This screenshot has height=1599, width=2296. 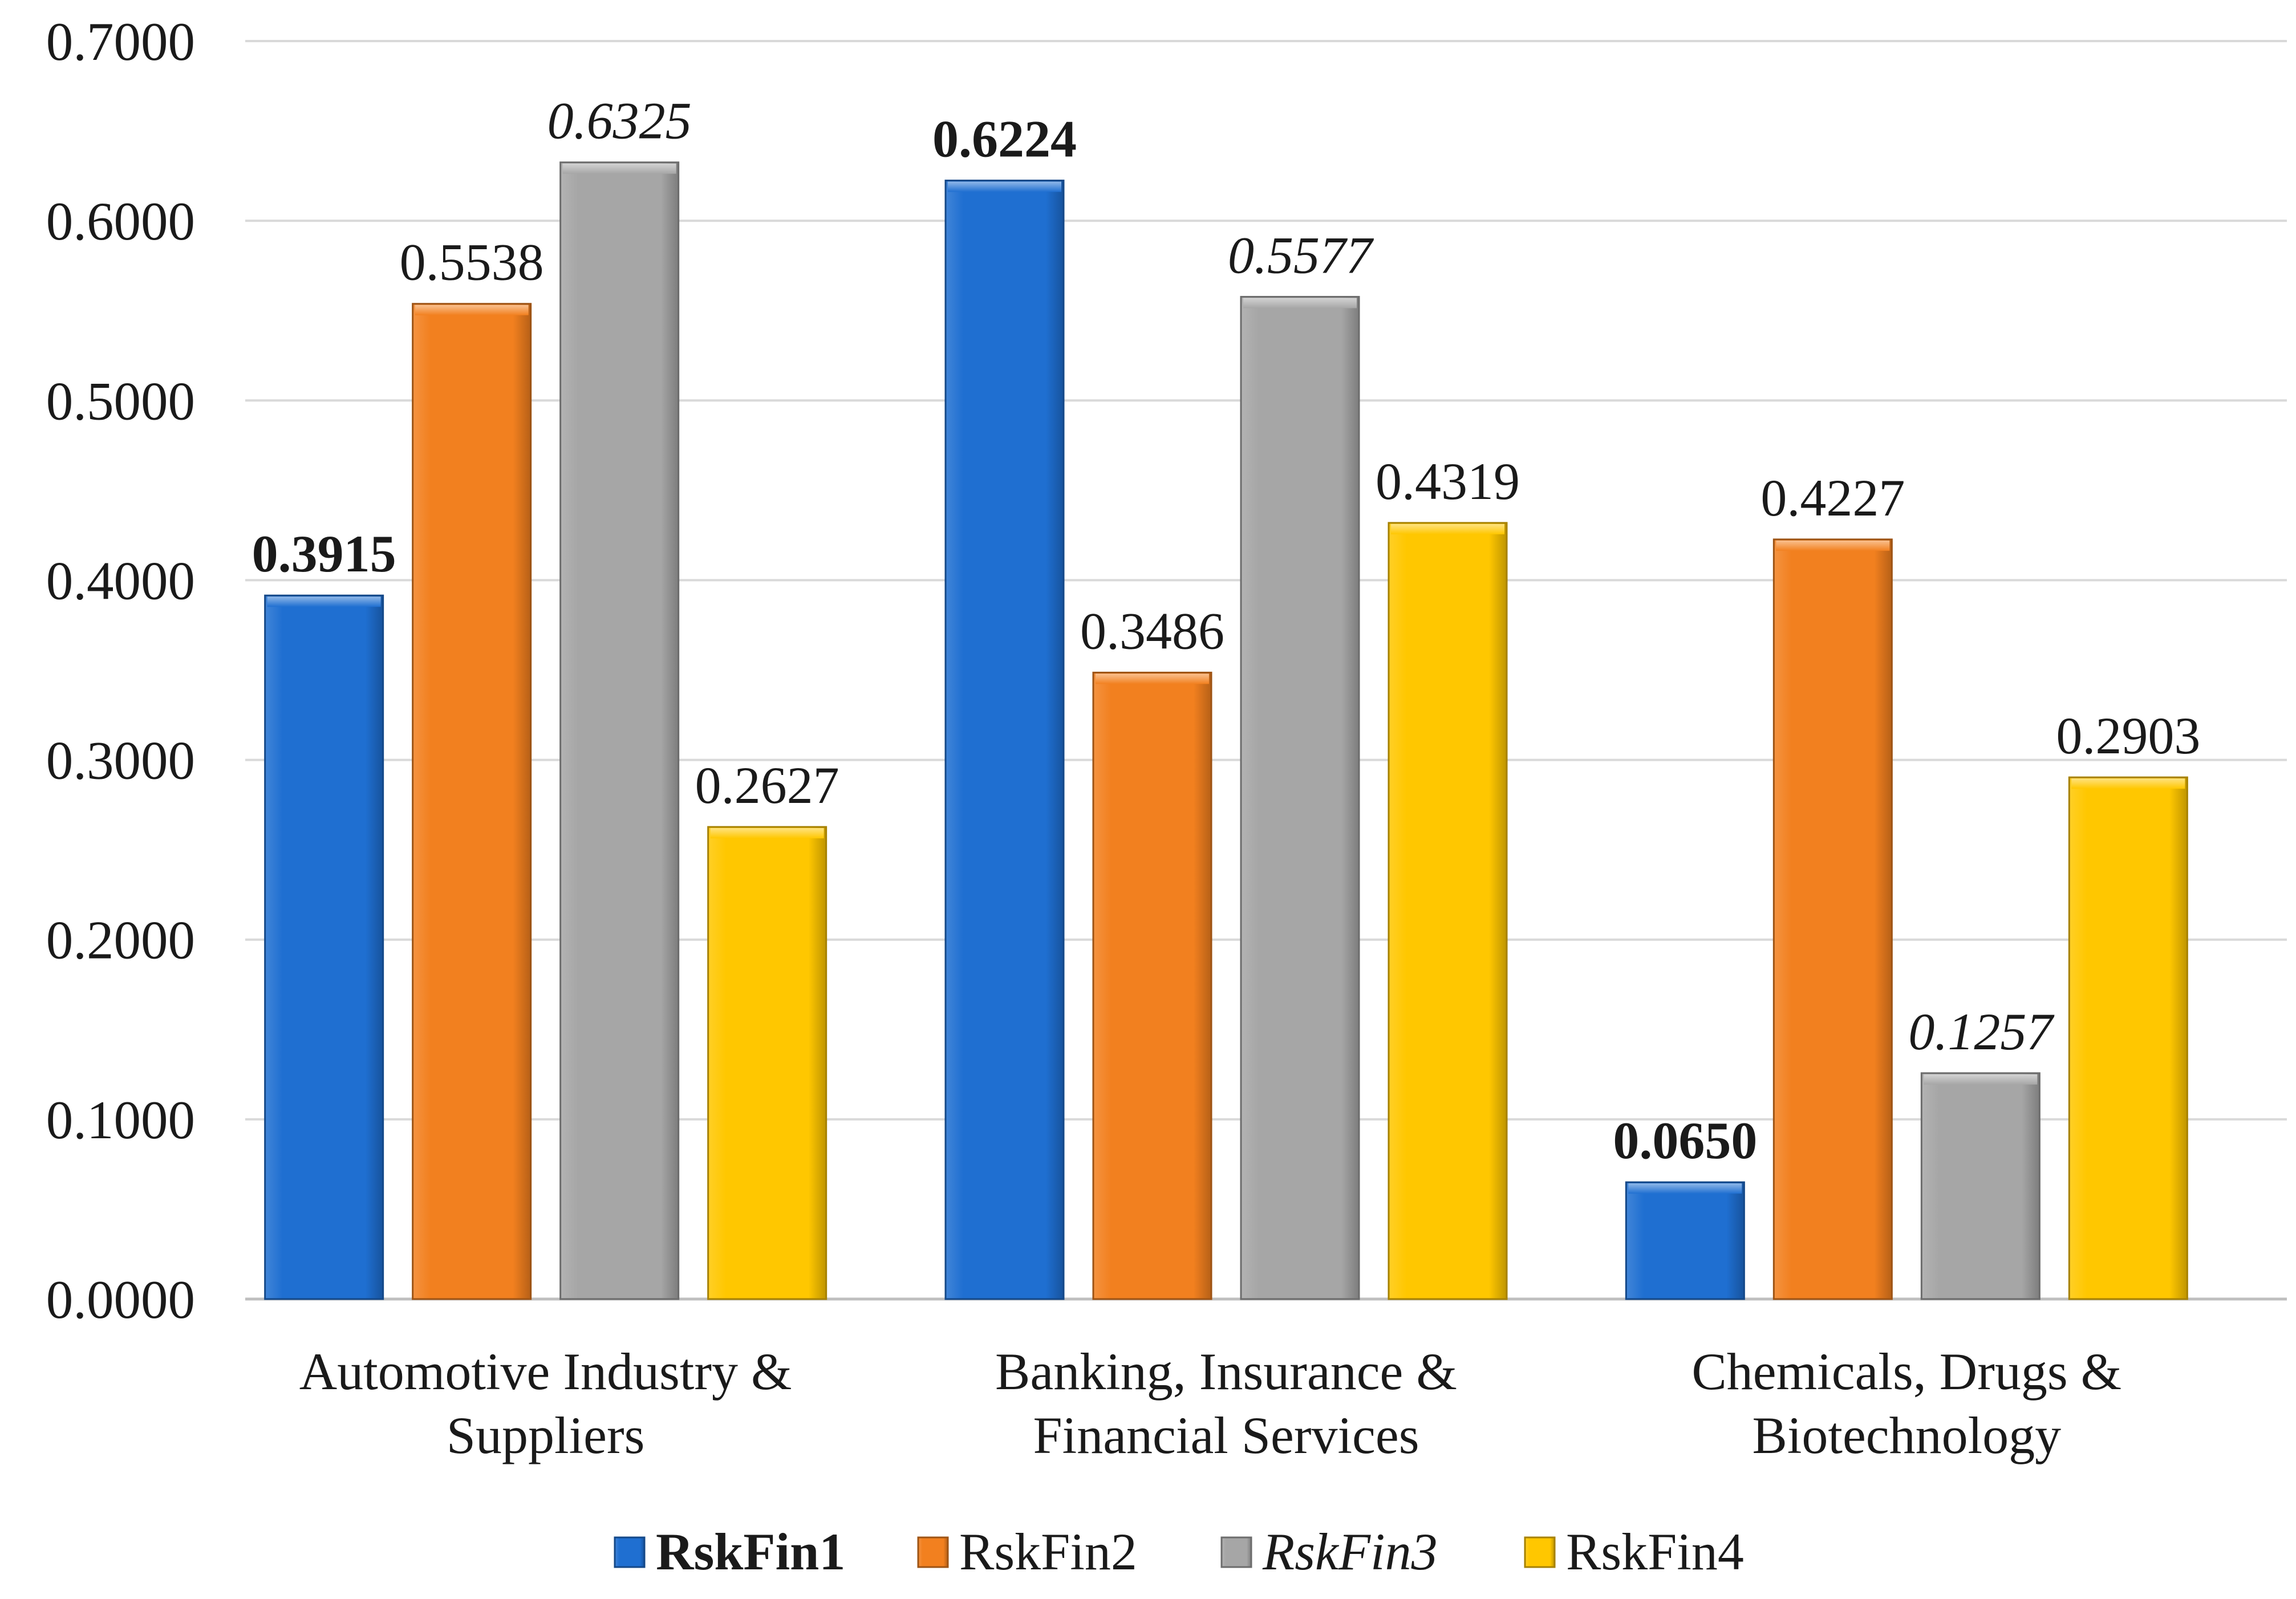 What do you see at coordinates (1301, 255) in the screenshot?
I see `data-label: 0.5577` at bounding box center [1301, 255].